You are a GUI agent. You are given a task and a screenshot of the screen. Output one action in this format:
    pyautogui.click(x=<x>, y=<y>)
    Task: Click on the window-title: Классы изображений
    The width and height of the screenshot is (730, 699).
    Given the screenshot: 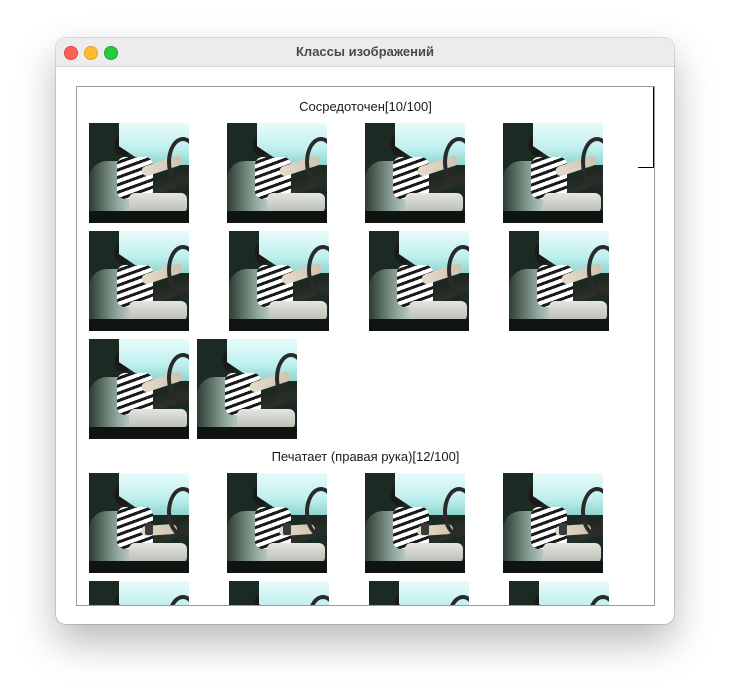 What is the action you would take?
    pyautogui.click(x=365, y=51)
    